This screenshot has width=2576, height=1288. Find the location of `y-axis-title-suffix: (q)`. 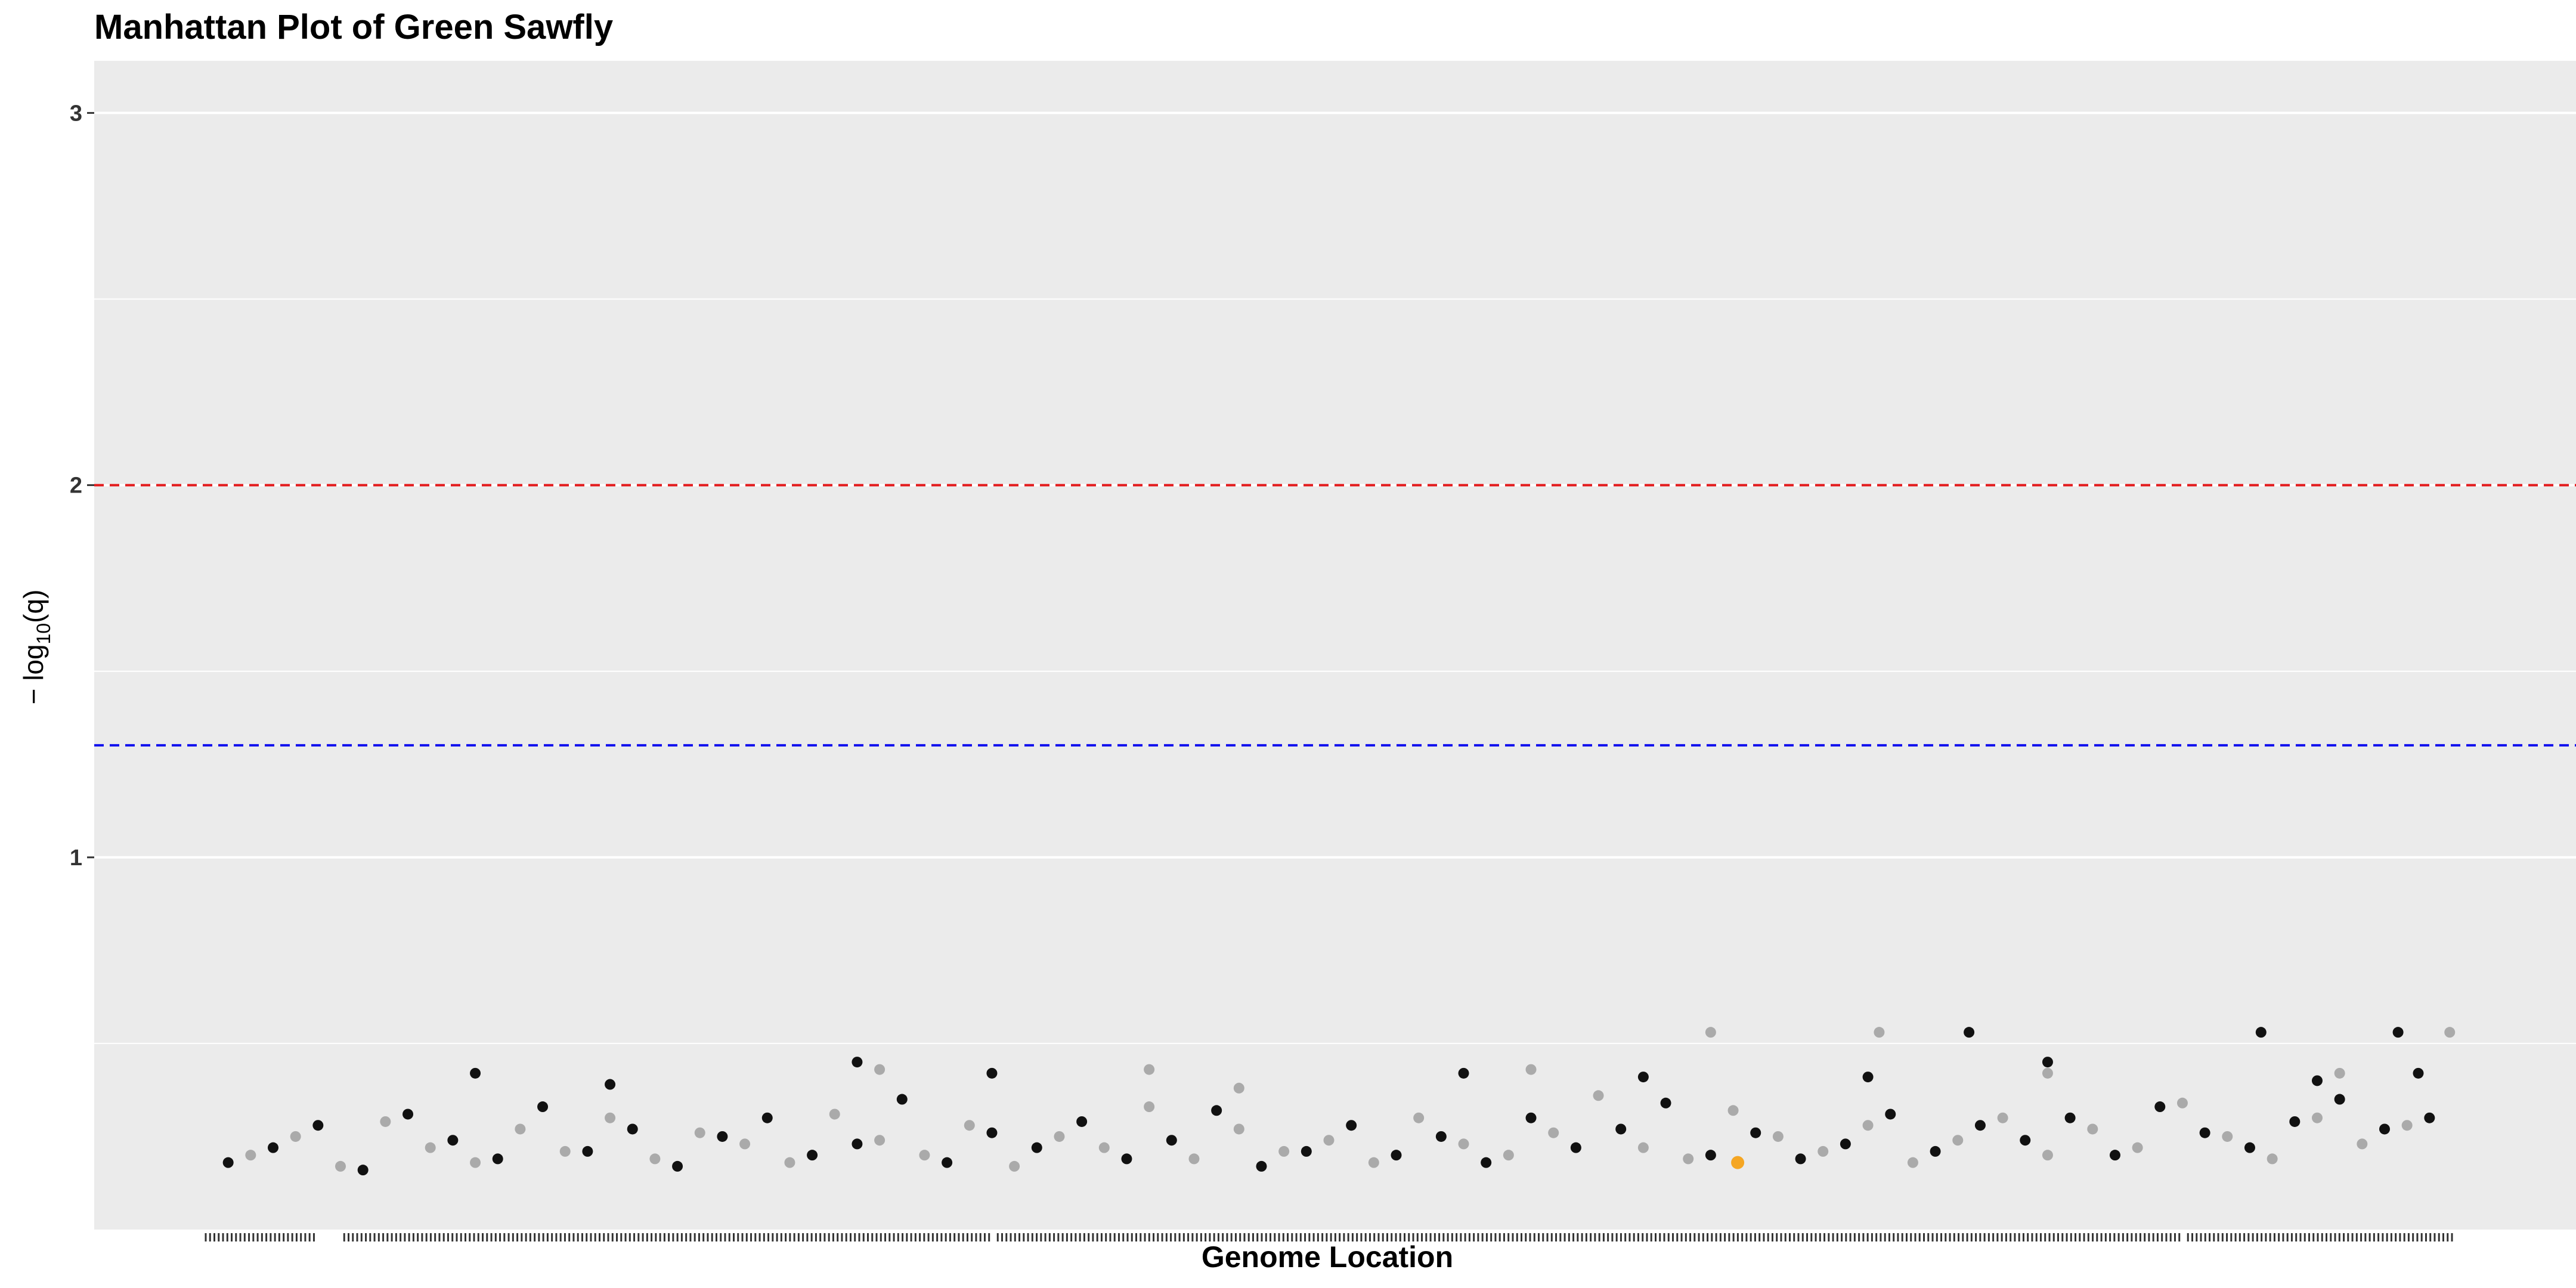

y-axis-title-suffix: (q) is located at coordinates (33, 607).